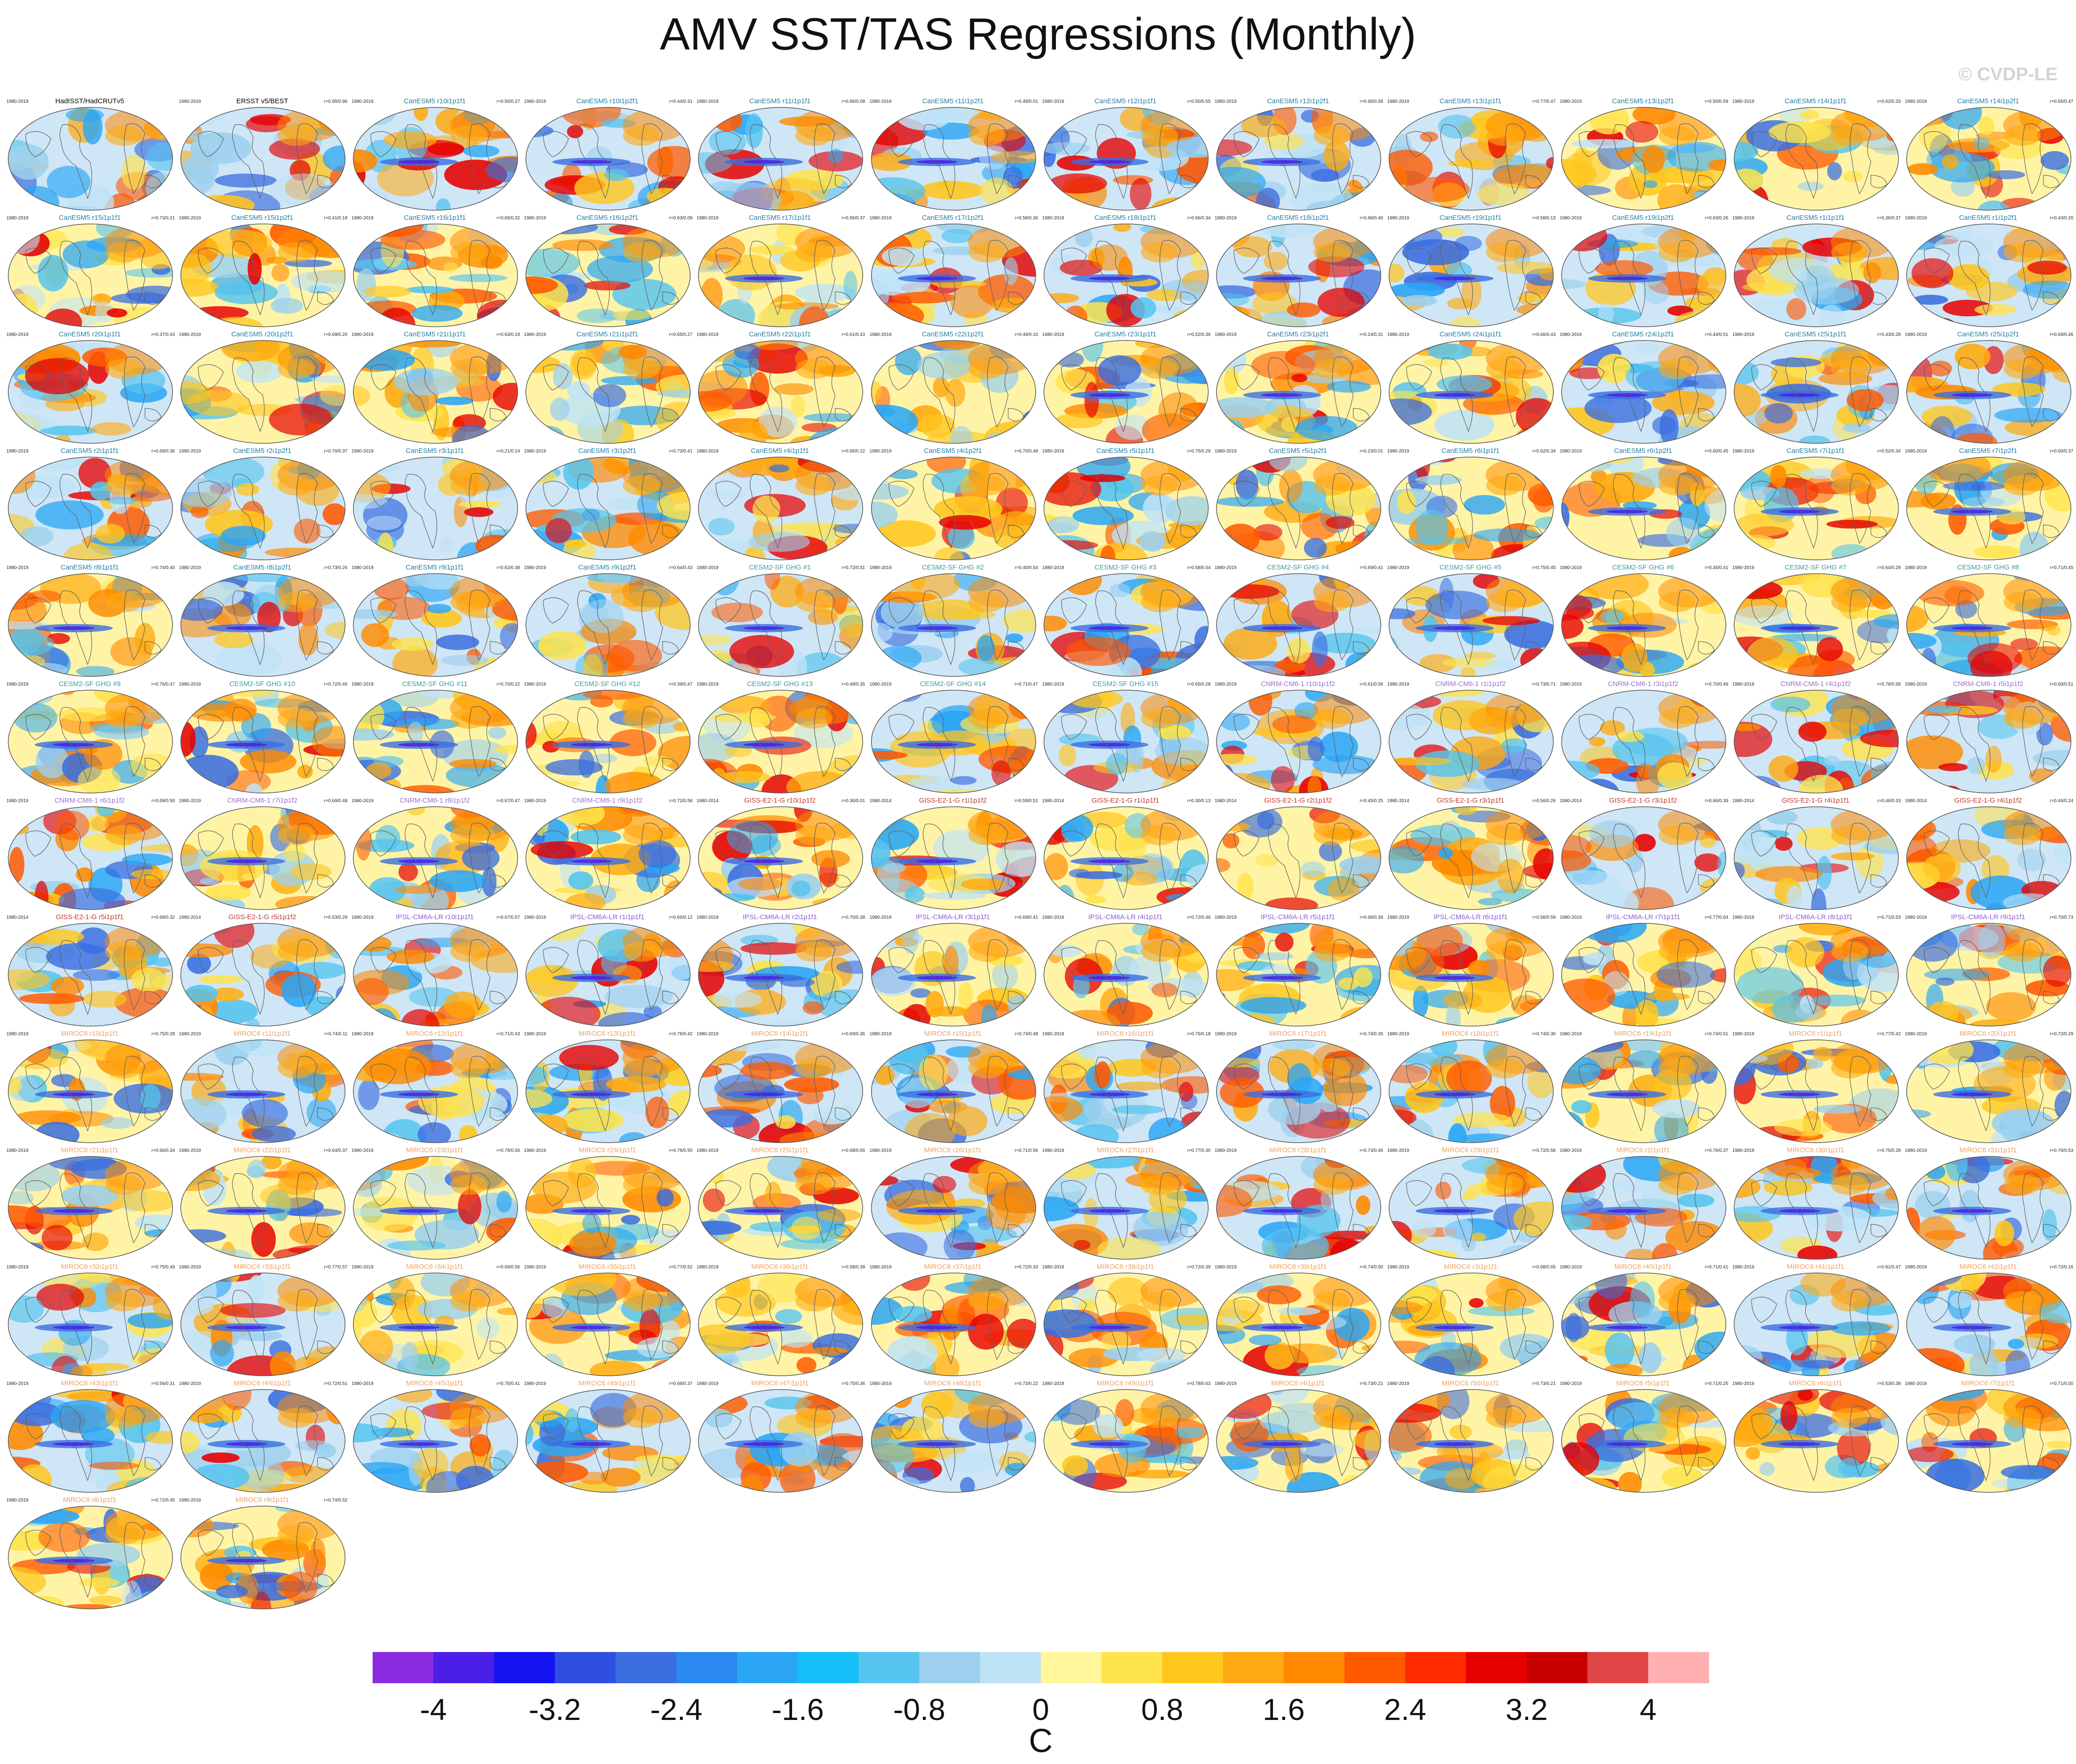 The width and height of the screenshot is (2076, 1764). I want to click on map-panel: 1980-2019 MIROC6 r38i1p1f1 r=0.72/0.39, so click(1125, 1321).